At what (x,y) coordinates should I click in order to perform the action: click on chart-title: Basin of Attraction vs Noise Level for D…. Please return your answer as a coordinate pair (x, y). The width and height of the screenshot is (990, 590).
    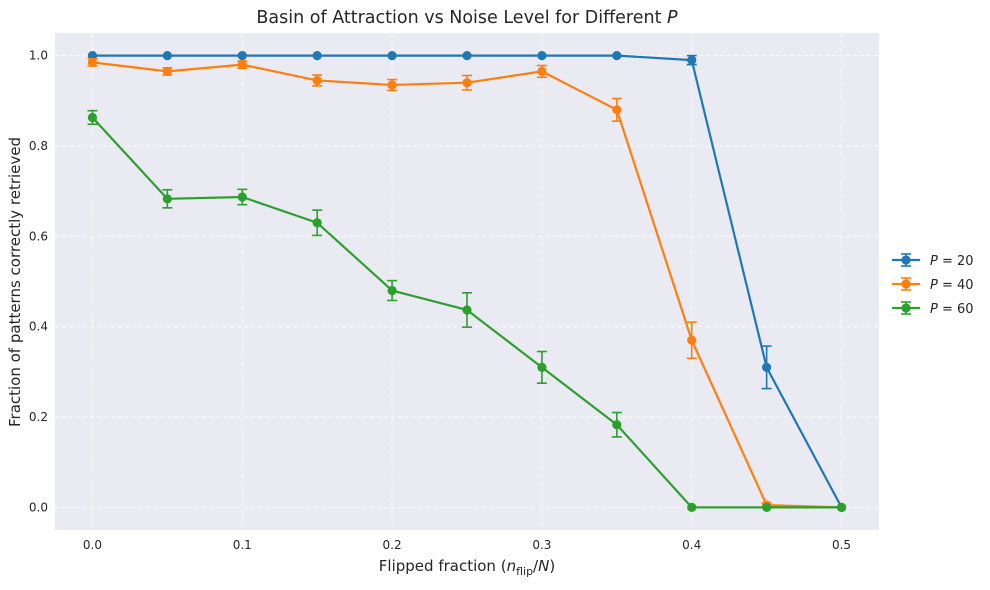
    Looking at the image, I should click on (467, 18).